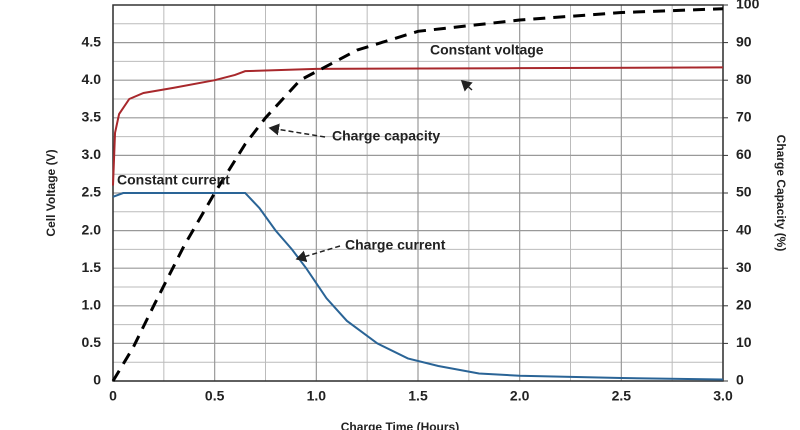 The height and width of the screenshot is (430, 800). Describe the element at coordinates (748, 6) in the screenshot. I see `y2-tick-label: 100` at that location.